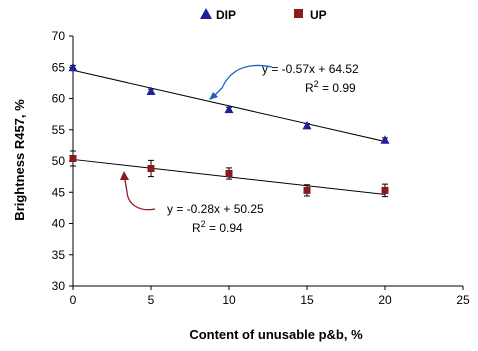 The height and width of the screenshot is (351, 478). I want to click on legend-up-marker, so click(298, 13).